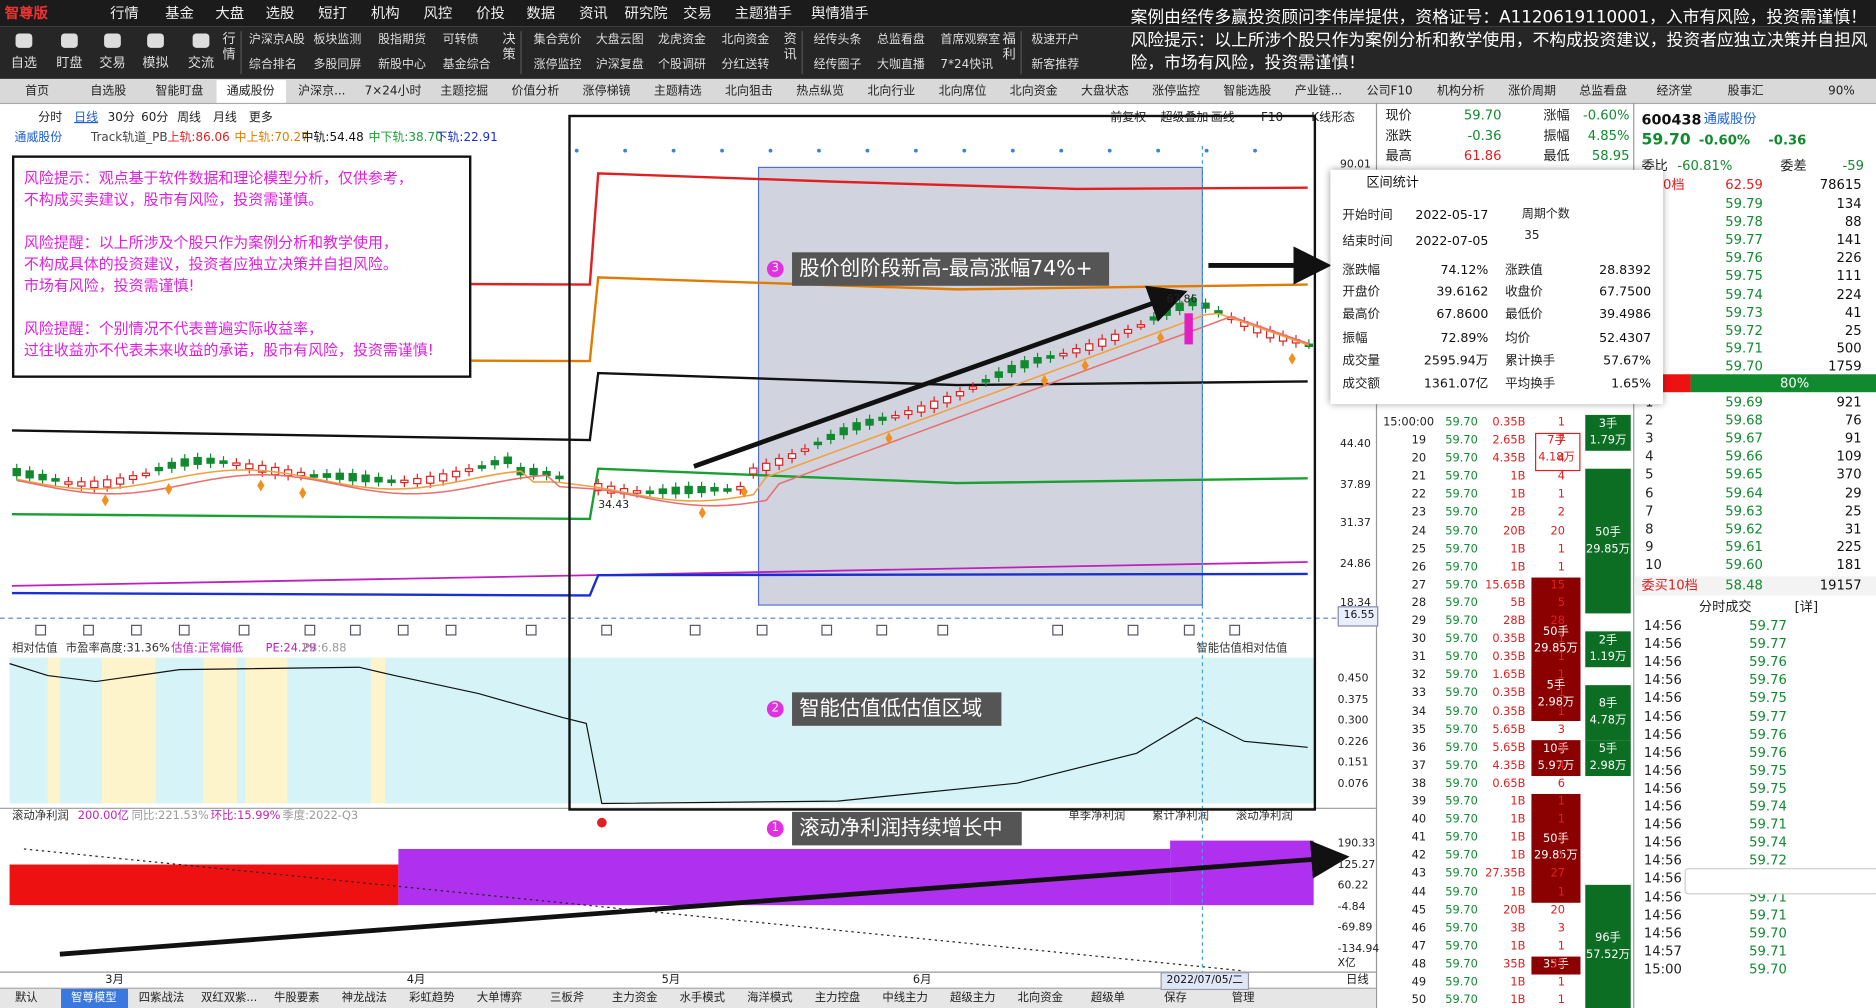  I want to click on tab: 价值分析, so click(535, 91).